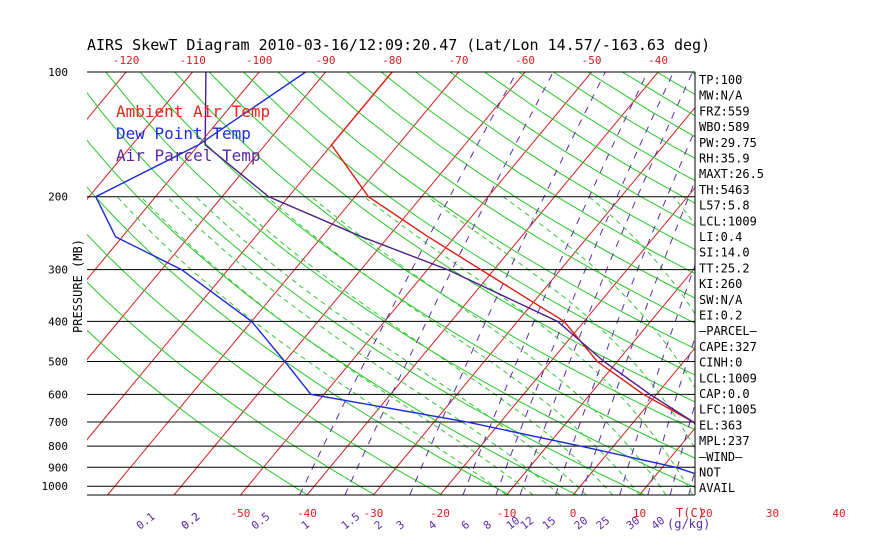 This screenshot has height=560, width=870. I want to click on index-entry: AVAIL, so click(717, 488).